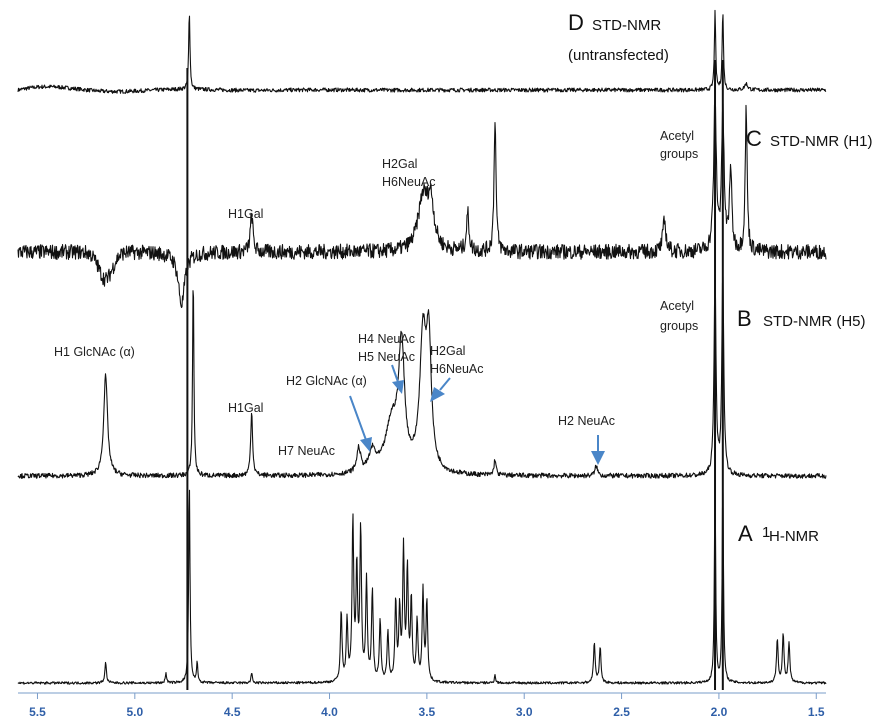 Image resolution: width=893 pixels, height=725 pixels. What do you see at coordinates (677, 306) in the screenshot?
I see `label-b-acetyl: Acetyl` at bounding box center [677, 306].